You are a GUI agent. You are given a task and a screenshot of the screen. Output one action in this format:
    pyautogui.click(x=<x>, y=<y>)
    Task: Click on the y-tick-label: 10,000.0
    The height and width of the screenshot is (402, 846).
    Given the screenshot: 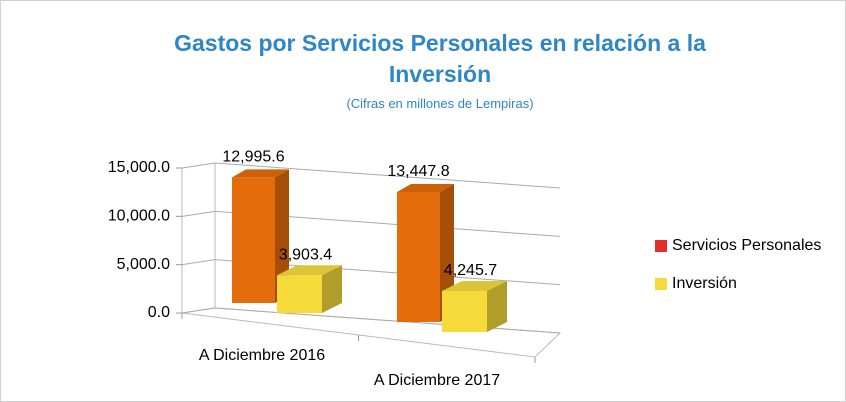 What is the action you would take?
    pyautogui.click(x=139, y=216)
    